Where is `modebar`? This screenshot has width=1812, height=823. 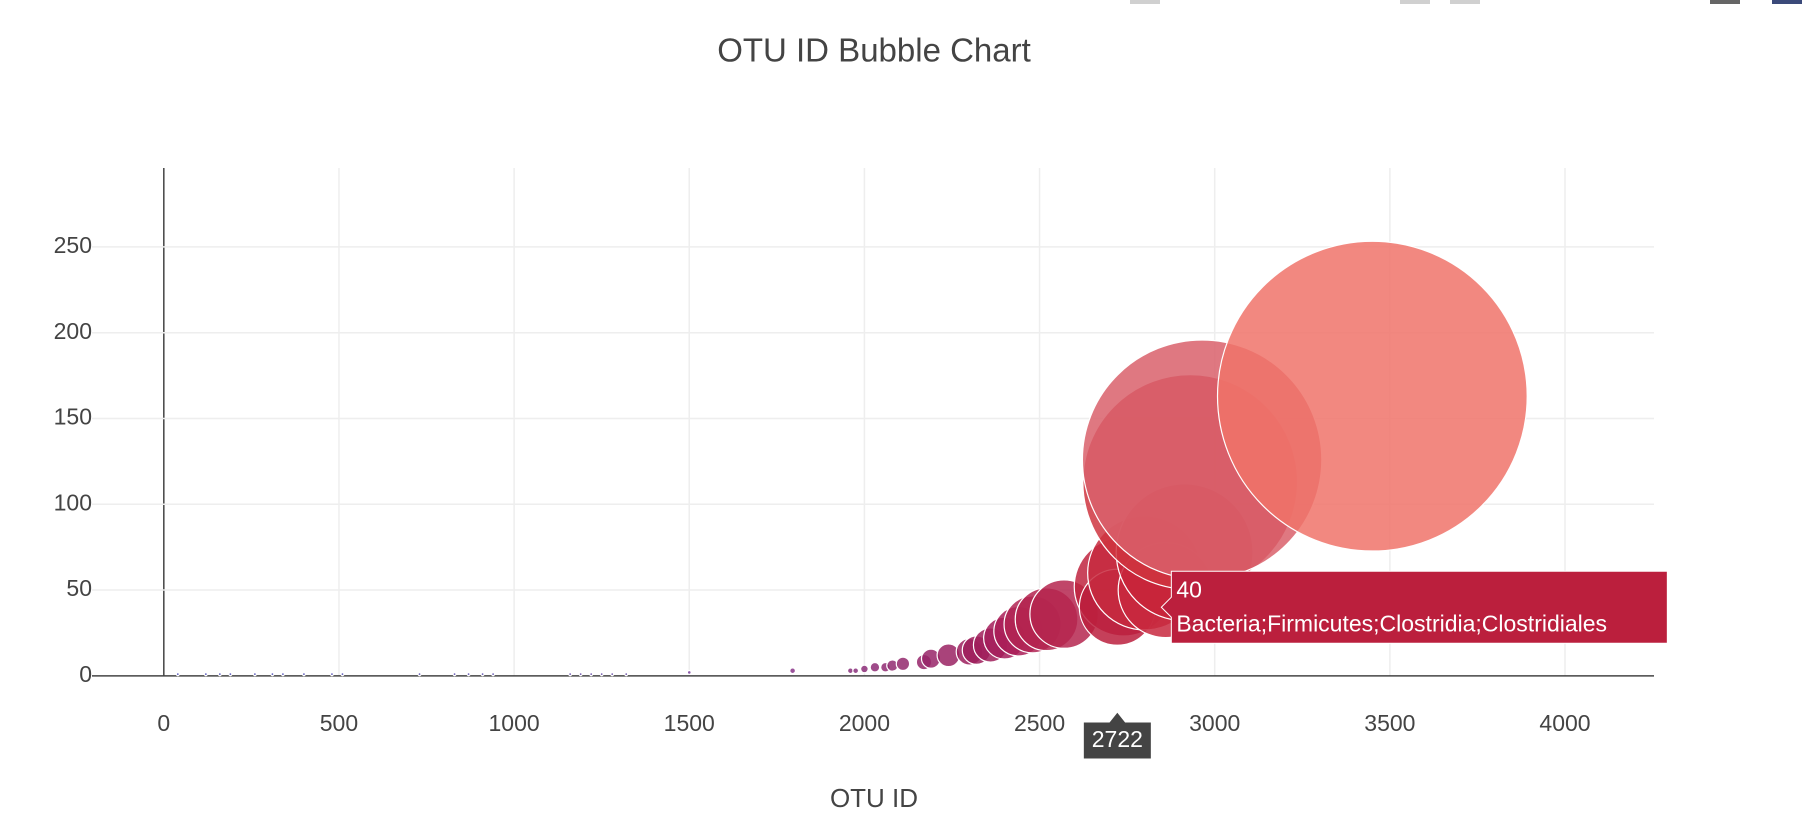 modebar is located at coordinates (1466, 2).